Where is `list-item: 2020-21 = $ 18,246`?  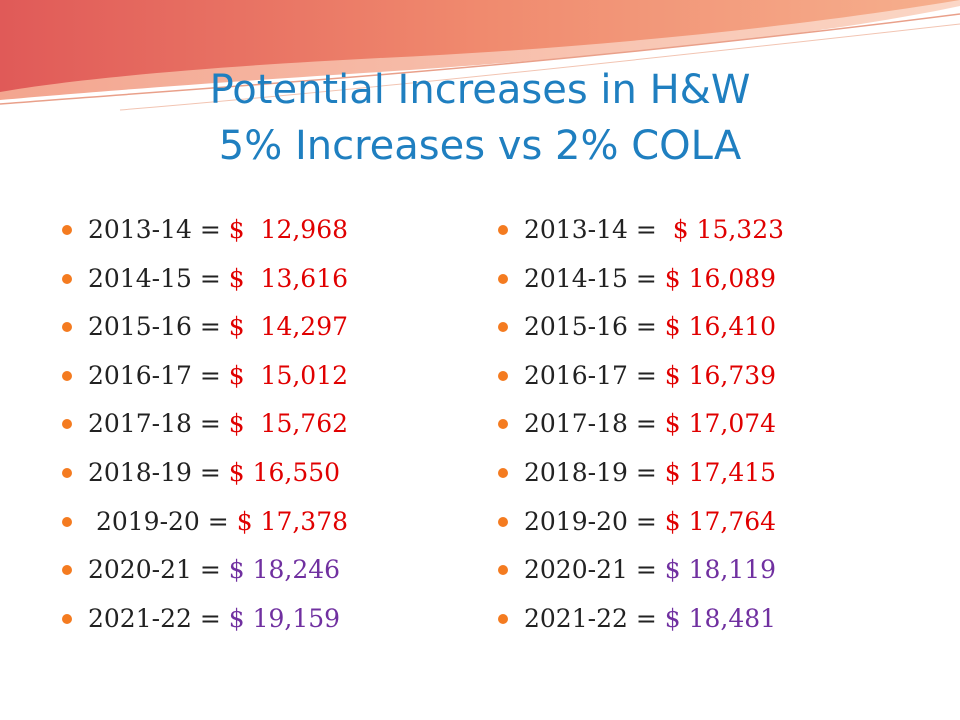
list-item: 2020-21 = $ 18,246 is located at coordinates (262, 570).